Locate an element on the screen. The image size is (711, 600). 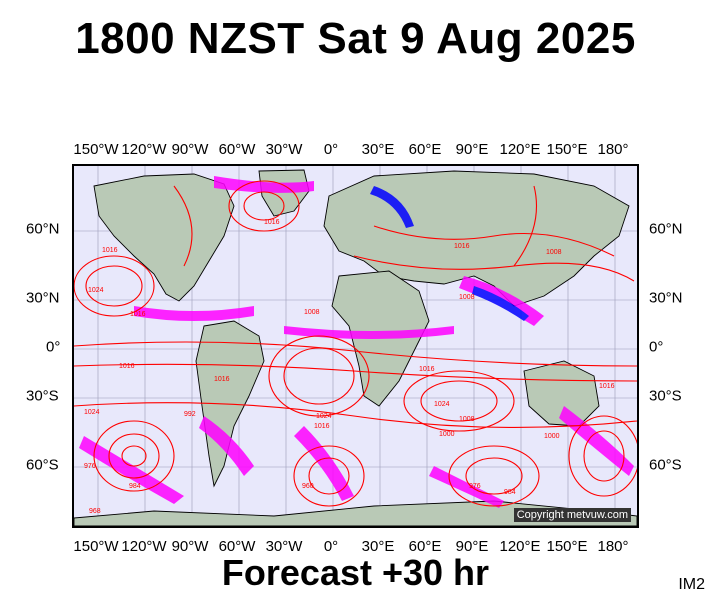
isobar-label: 968 is located at coordinates (95, 511).